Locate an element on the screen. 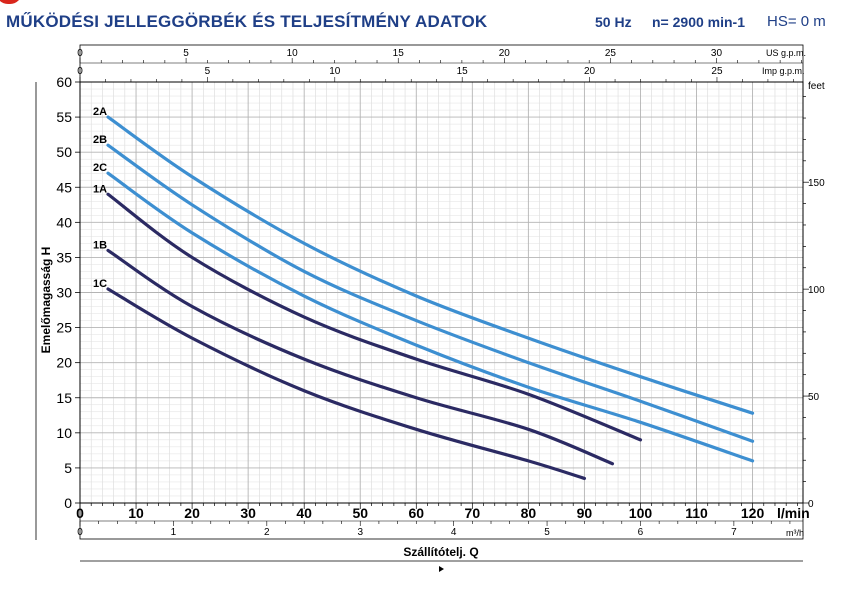 The image size is (859, 589). x-tick-label: 0 is located at coordinates (80, 513).